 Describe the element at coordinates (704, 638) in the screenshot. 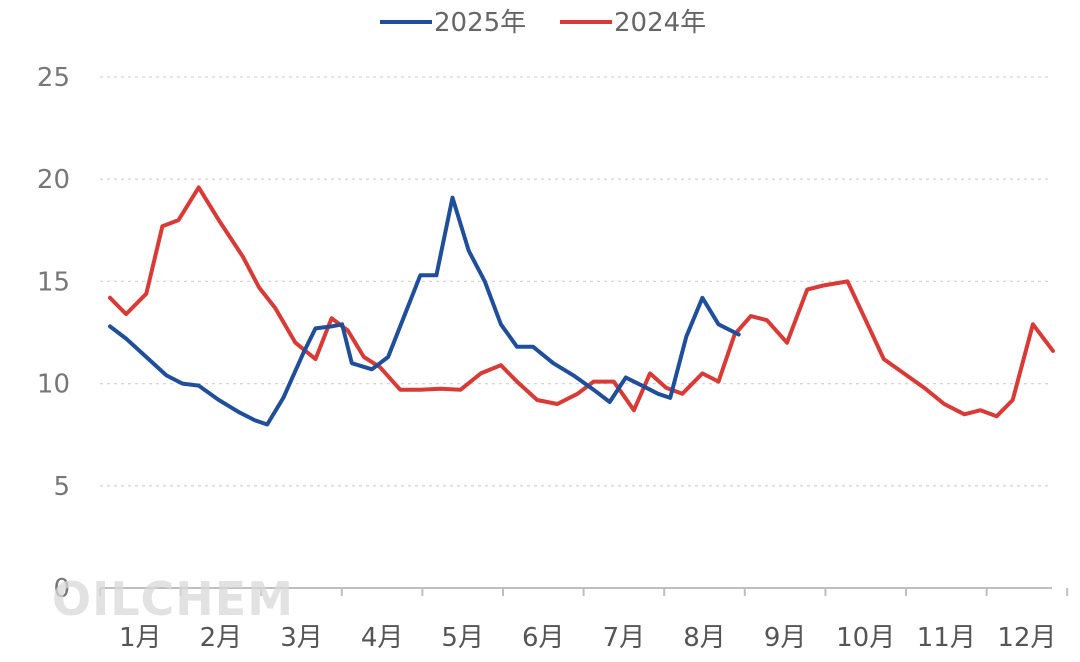

I see `x-tick-label: 8月` at that location.